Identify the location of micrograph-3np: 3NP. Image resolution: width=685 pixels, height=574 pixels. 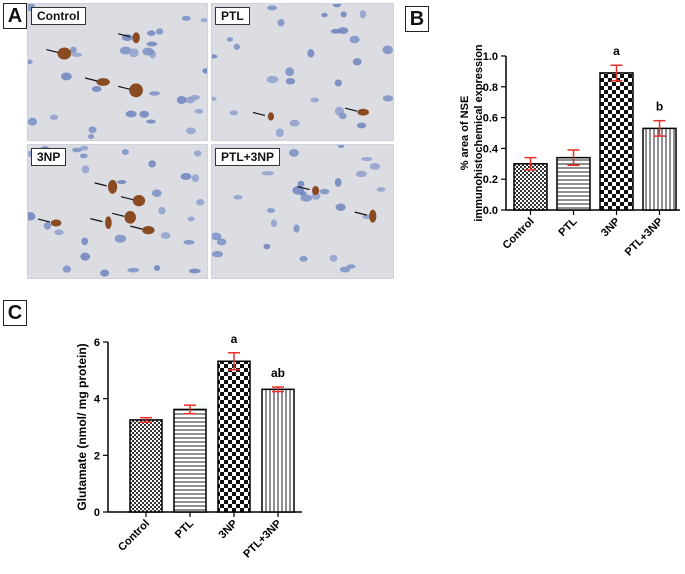
(117, 211).